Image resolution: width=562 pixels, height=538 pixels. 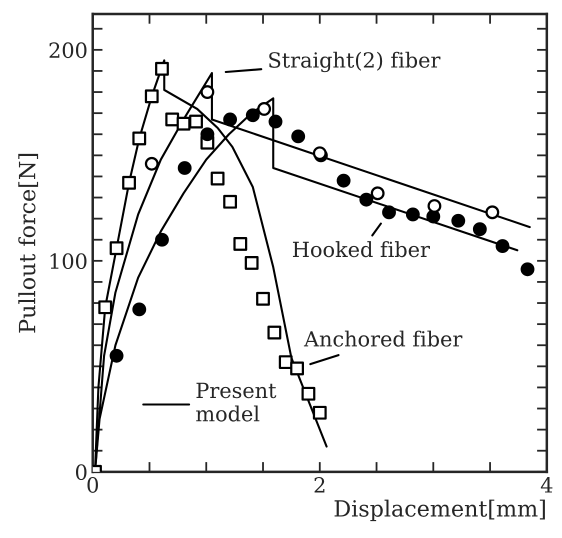 I want to click on y-axis-title: Pullout force[N], so click(x=28, y=243).